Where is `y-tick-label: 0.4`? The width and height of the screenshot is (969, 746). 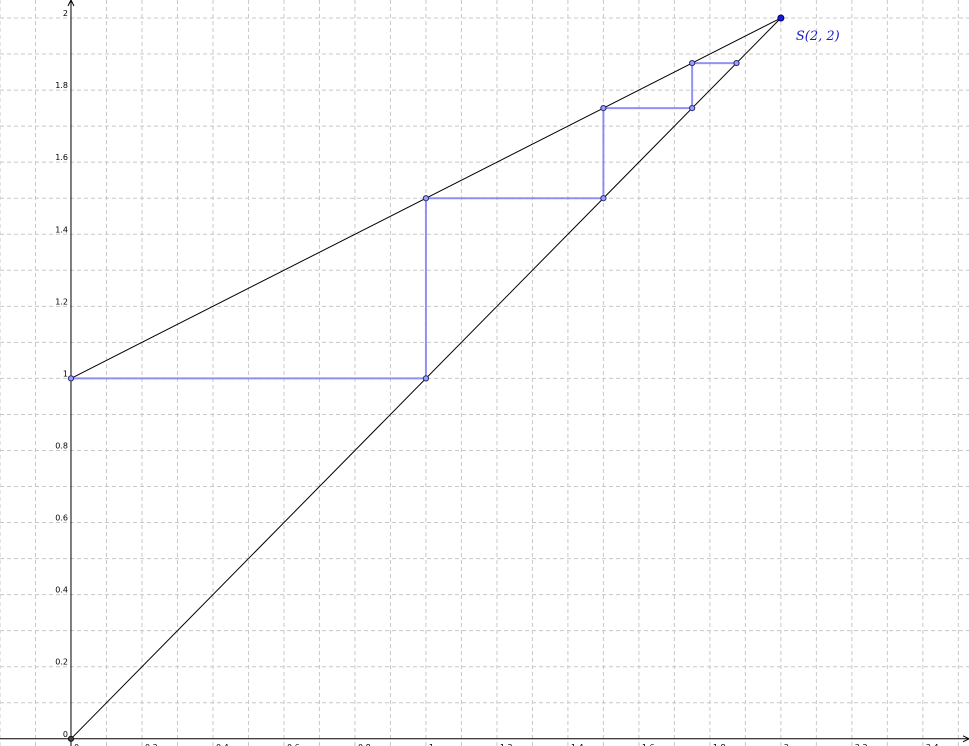
y-tick-label: 0.4 is located at coordinates (61, 590).